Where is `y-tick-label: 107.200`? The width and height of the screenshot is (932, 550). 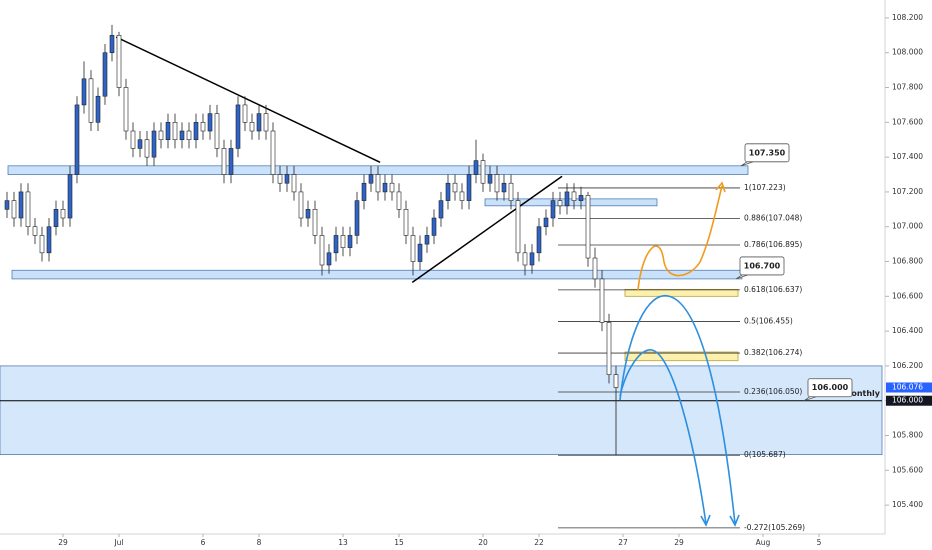 y-tick-label: 107.200 is located at coordinates (907, 191).